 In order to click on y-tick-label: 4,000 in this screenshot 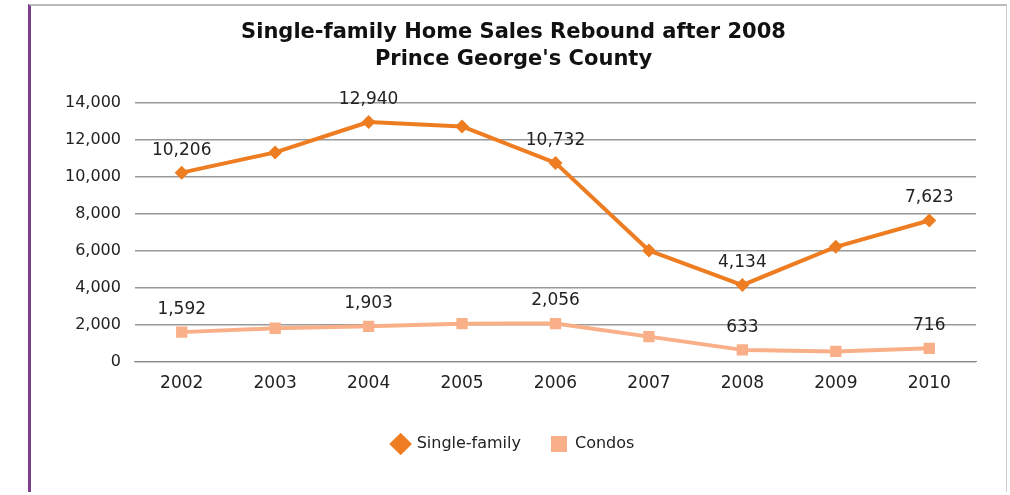, I will do `click(98, 286)`.